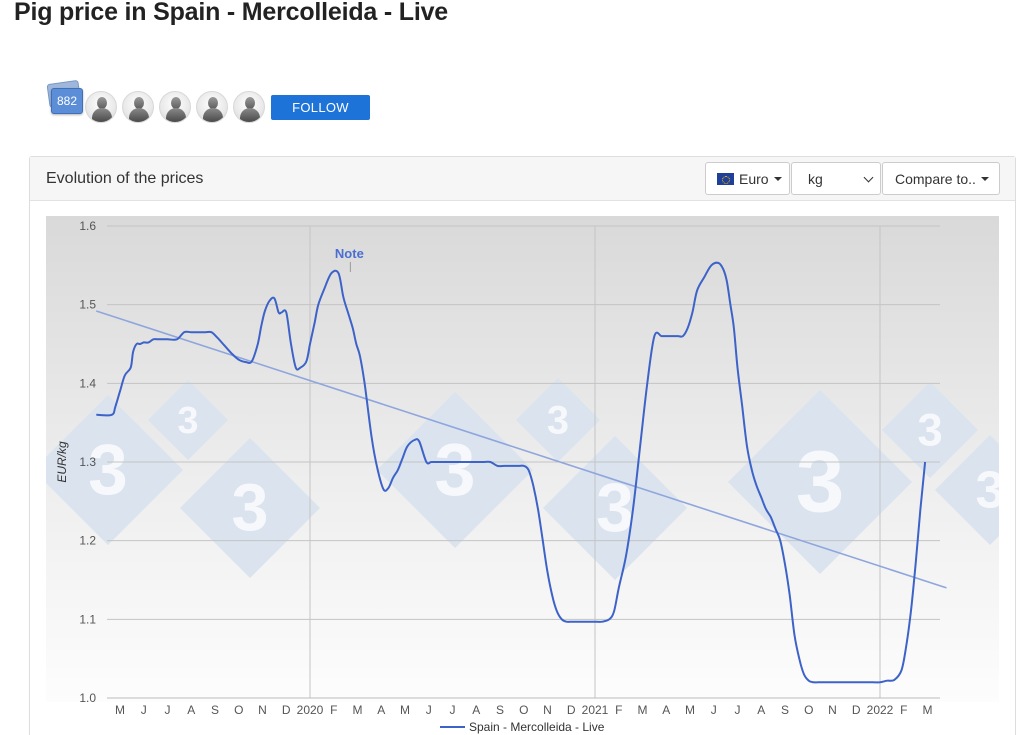  Describe the element at coordinates (87, 305) in the screenshot. I see `y-tick-label: 1.5` at that location.